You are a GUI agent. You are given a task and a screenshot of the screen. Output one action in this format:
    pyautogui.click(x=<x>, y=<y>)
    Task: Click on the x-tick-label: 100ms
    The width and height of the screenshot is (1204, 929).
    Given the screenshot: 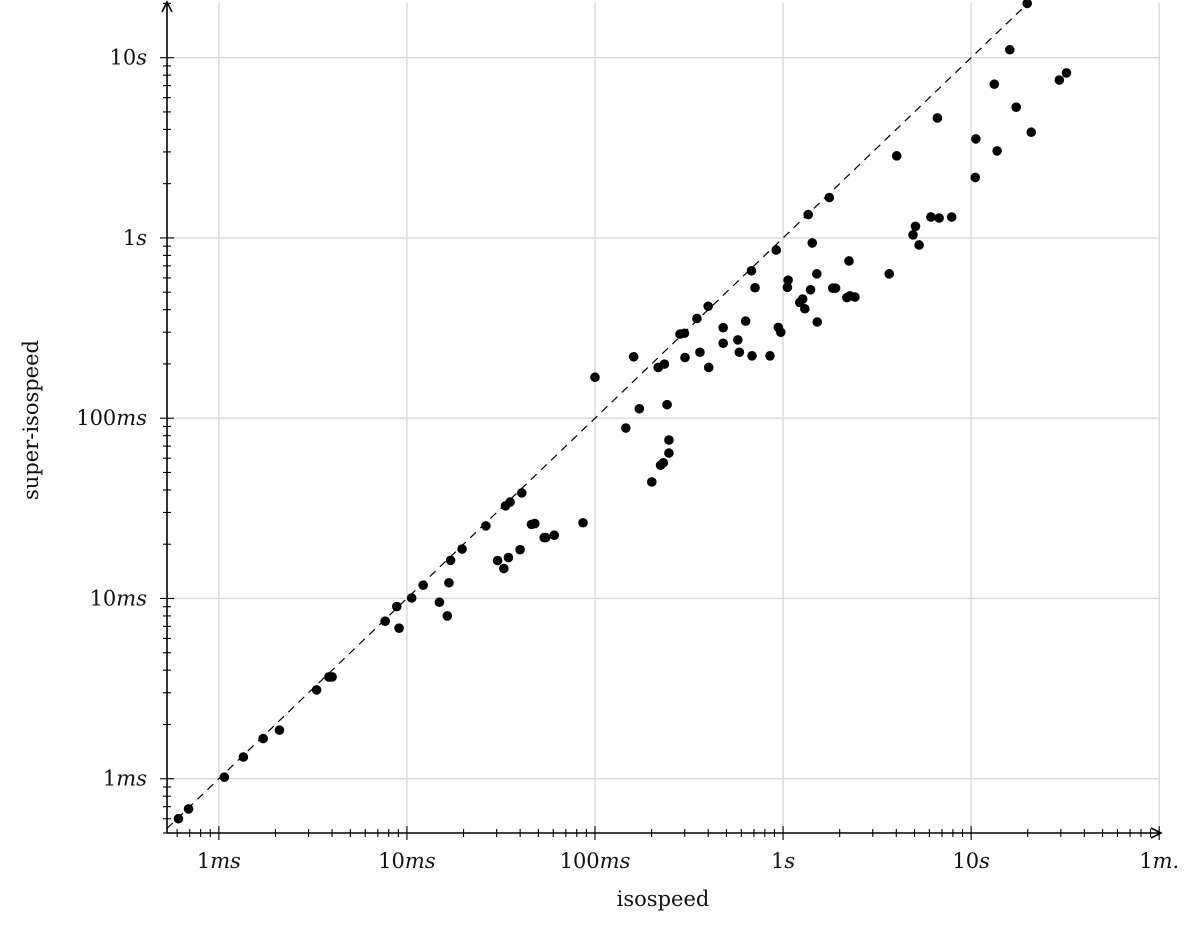 What is the action you would take?
    pyautogui.click(x=595, y=861)
    